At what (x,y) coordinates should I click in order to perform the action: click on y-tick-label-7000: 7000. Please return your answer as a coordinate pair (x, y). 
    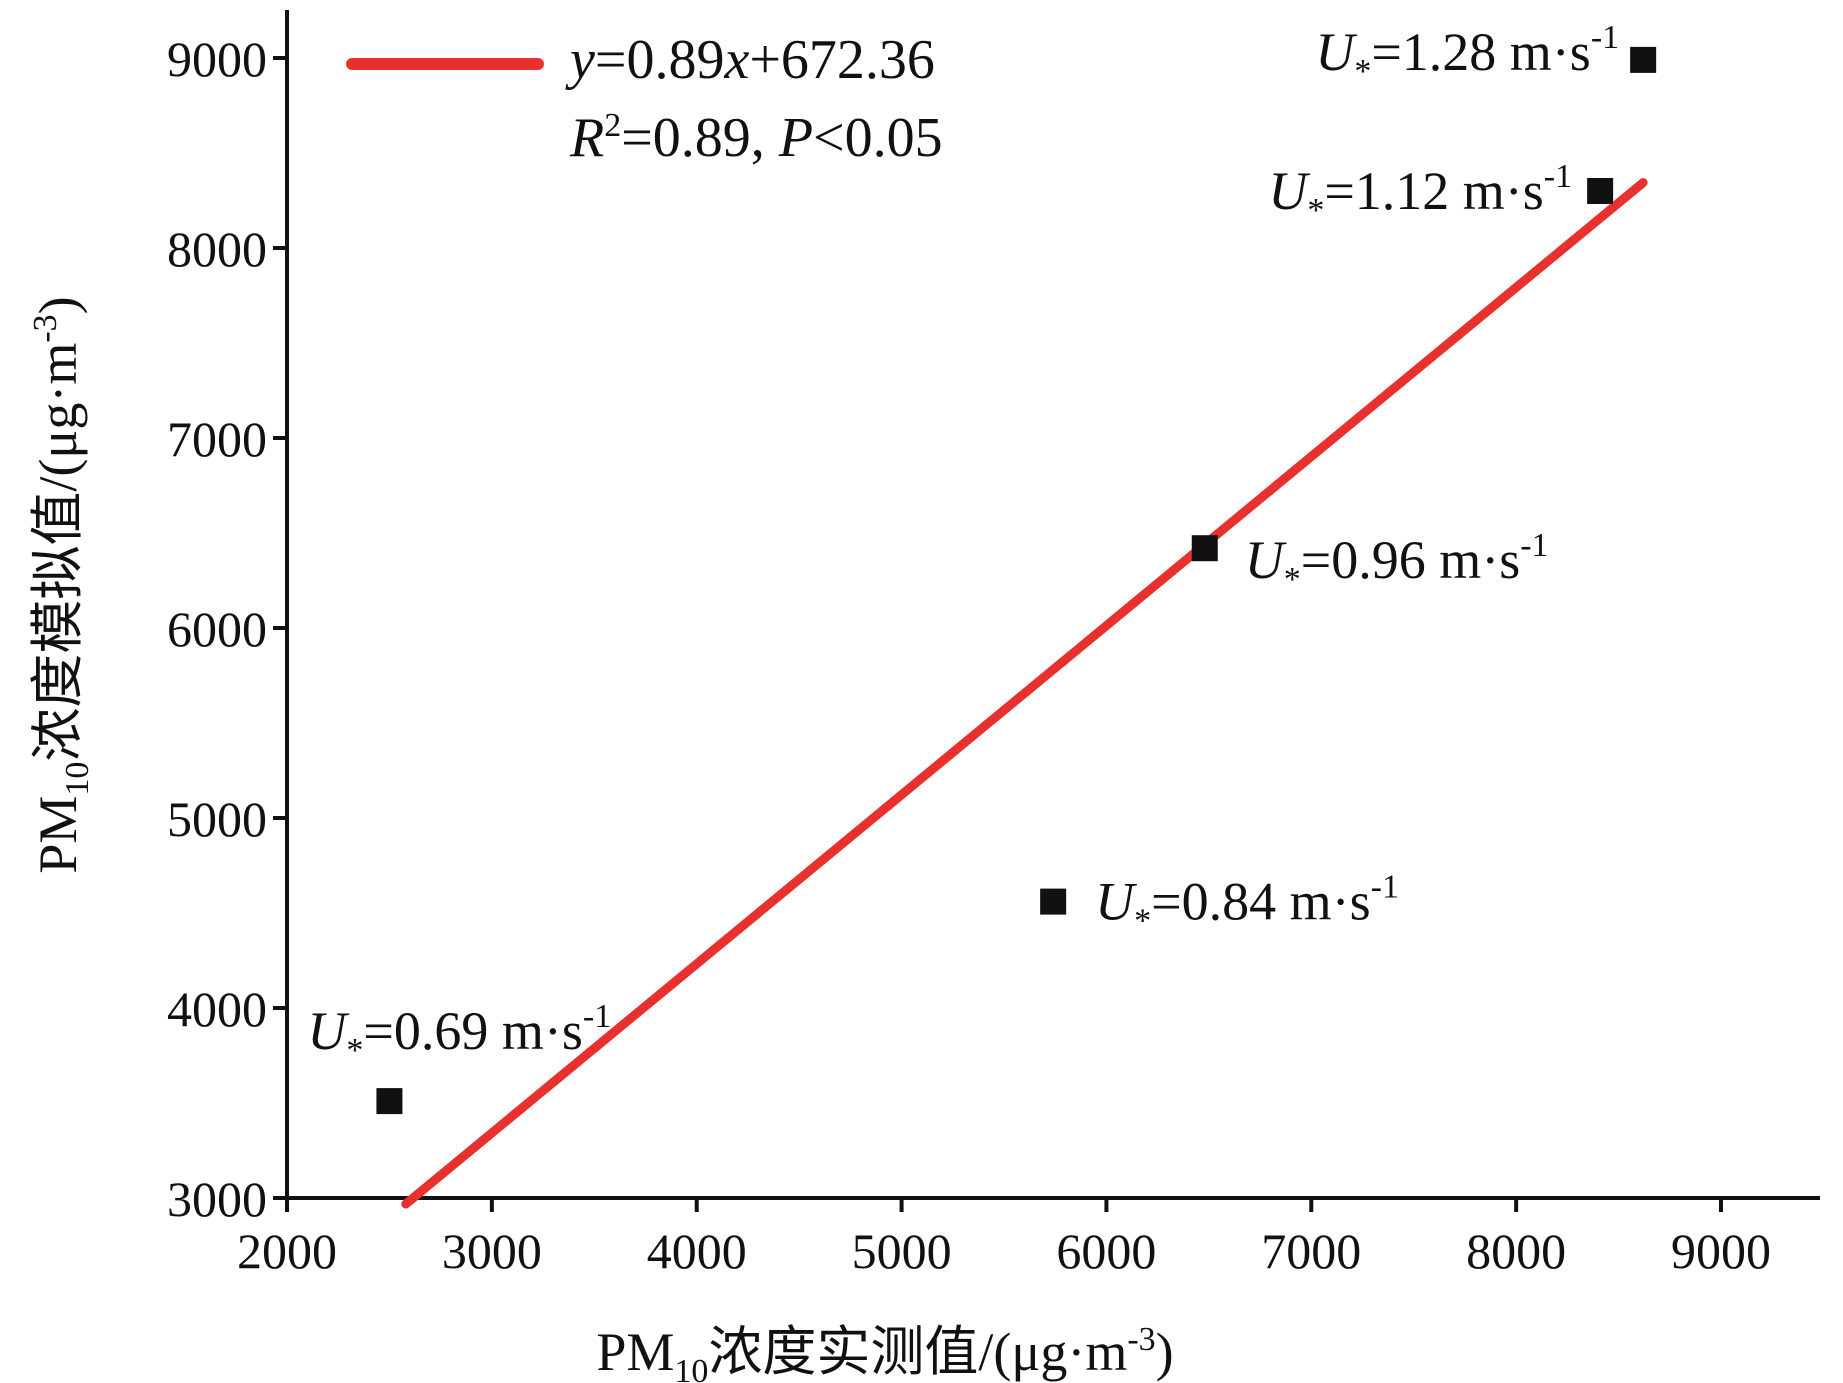
    Looking at the image, I should click on (217, 439).